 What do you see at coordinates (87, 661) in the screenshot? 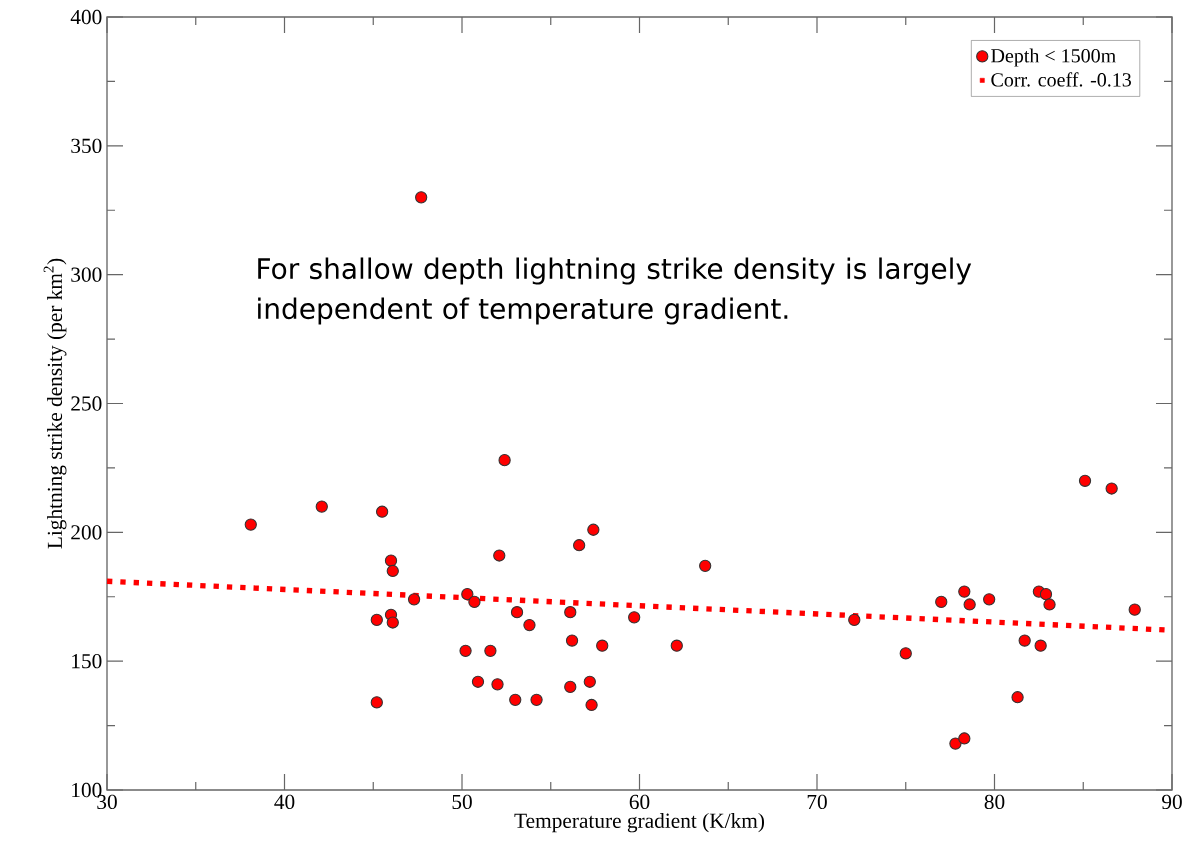
I see `y-tick-label: 150` at bounding box center [87, 661].